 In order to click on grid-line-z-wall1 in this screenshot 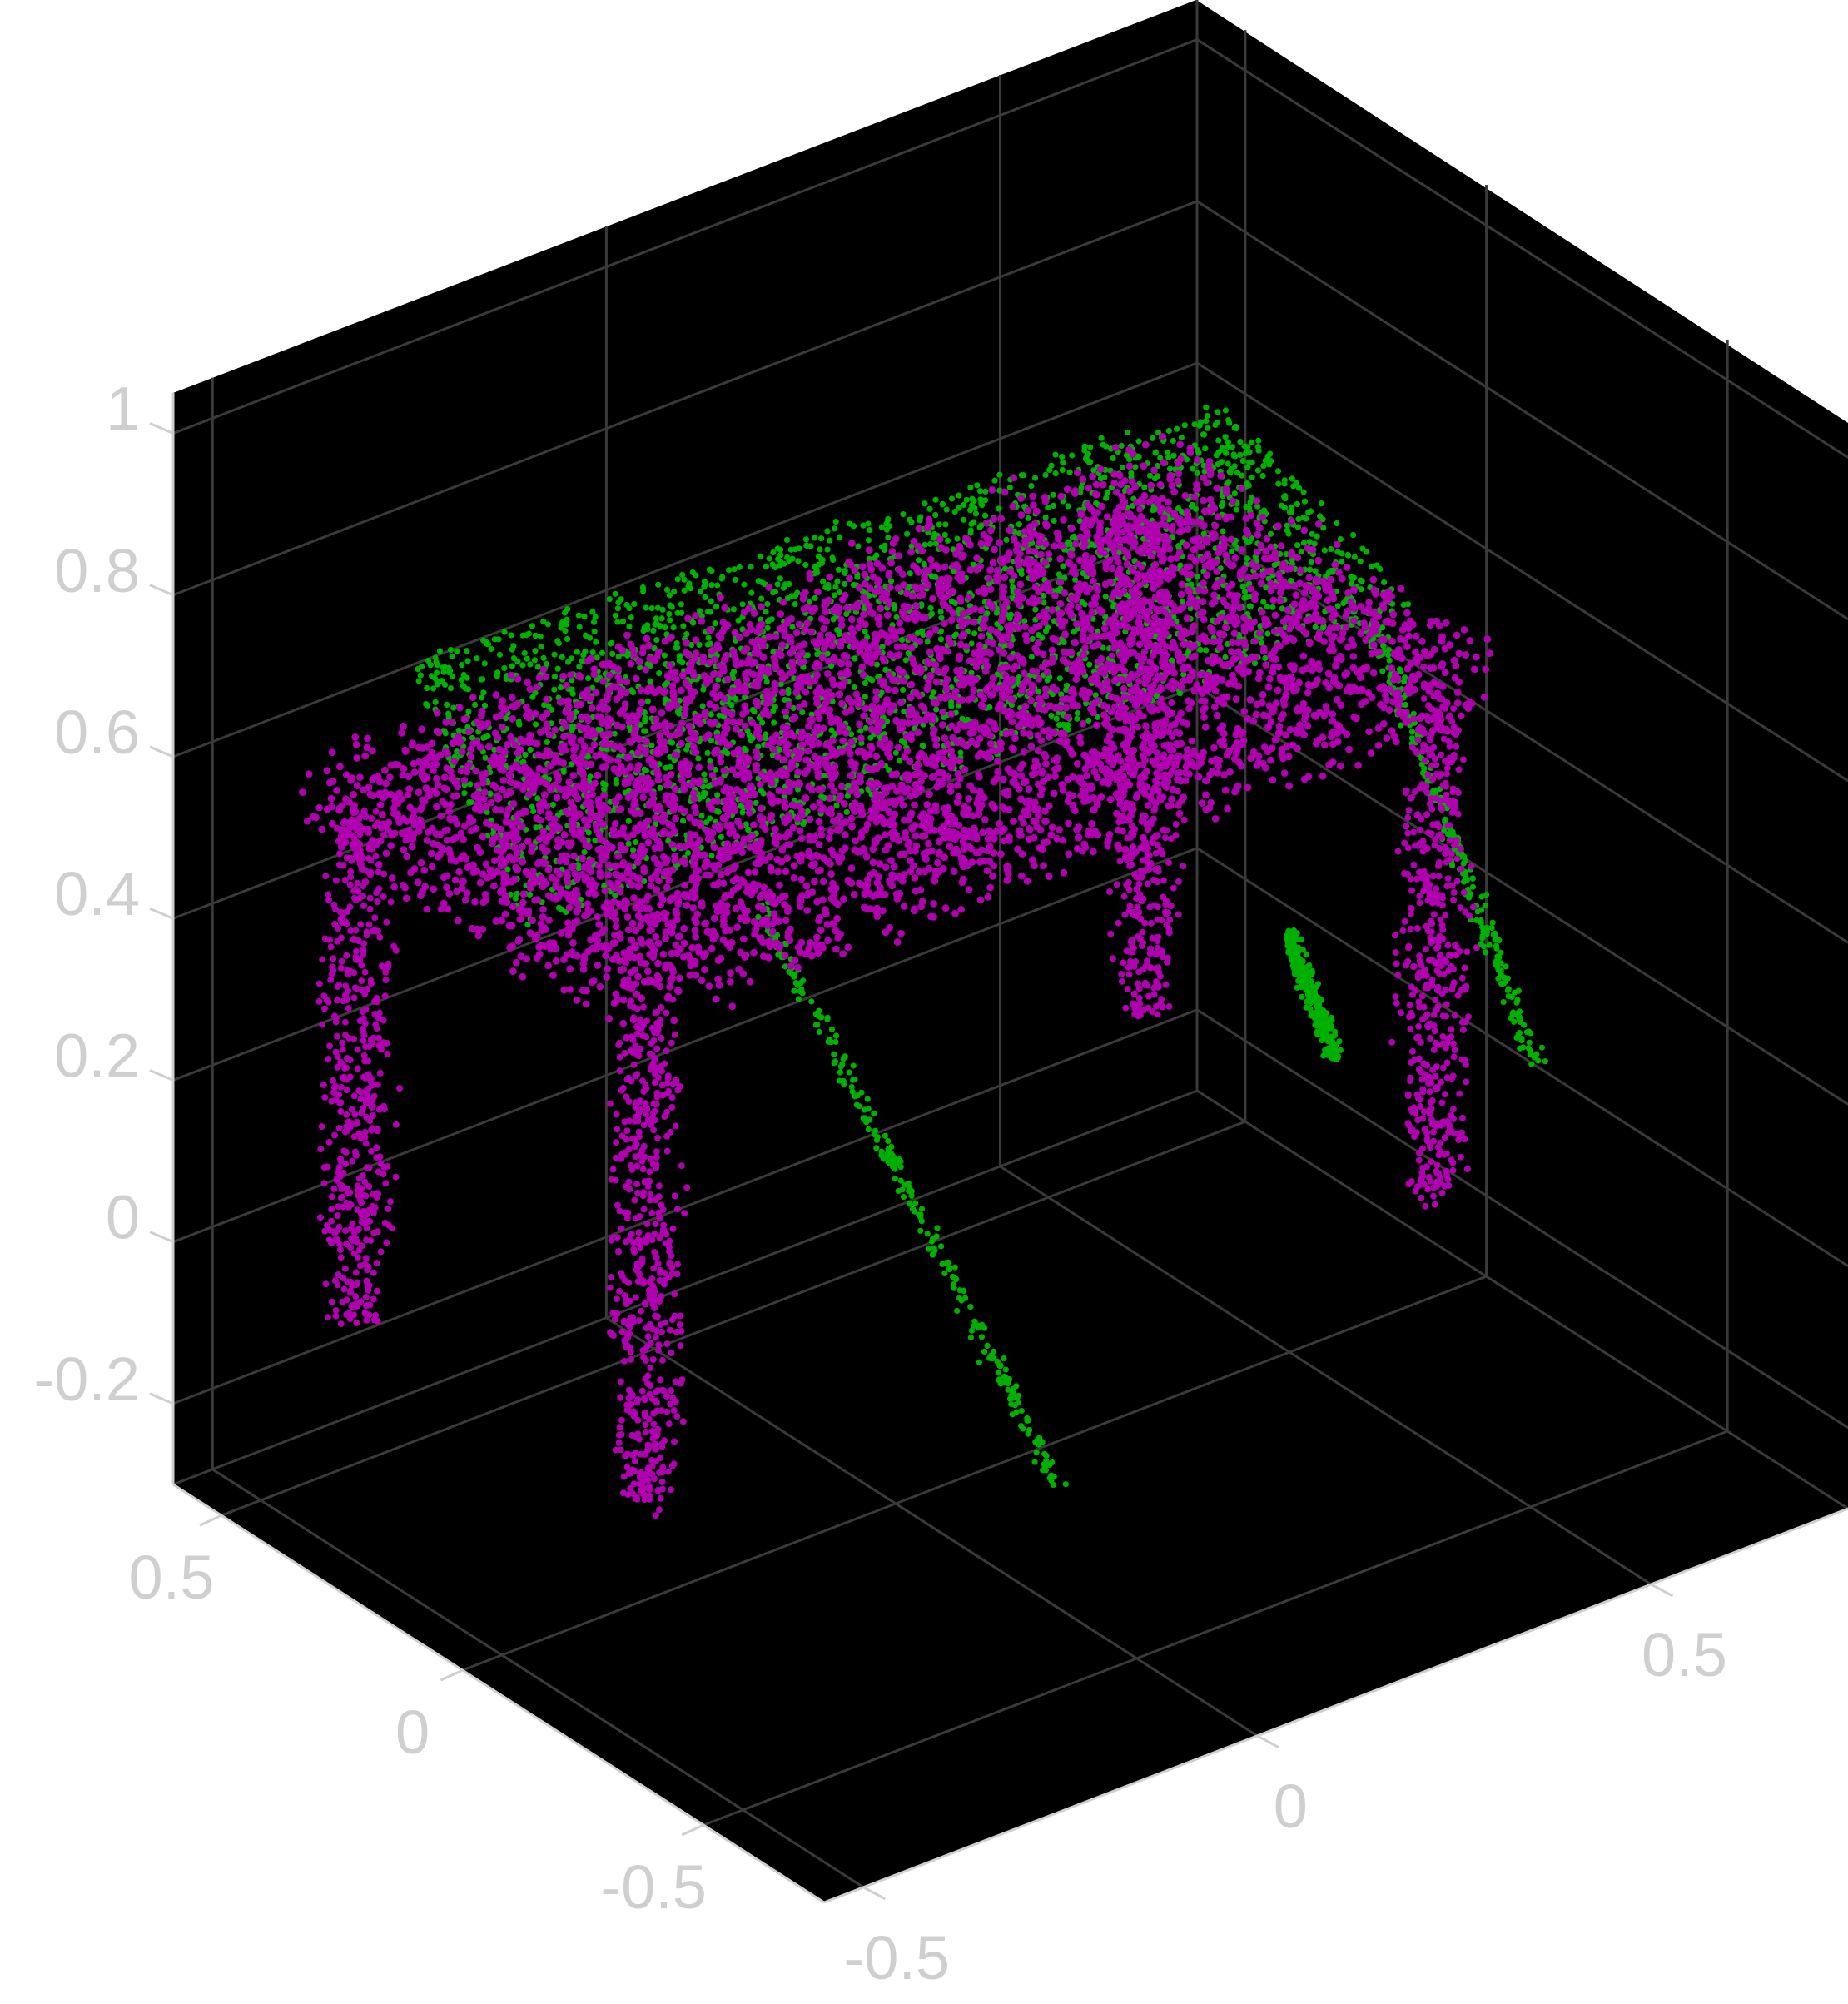, I will do `click(685, 559)`.